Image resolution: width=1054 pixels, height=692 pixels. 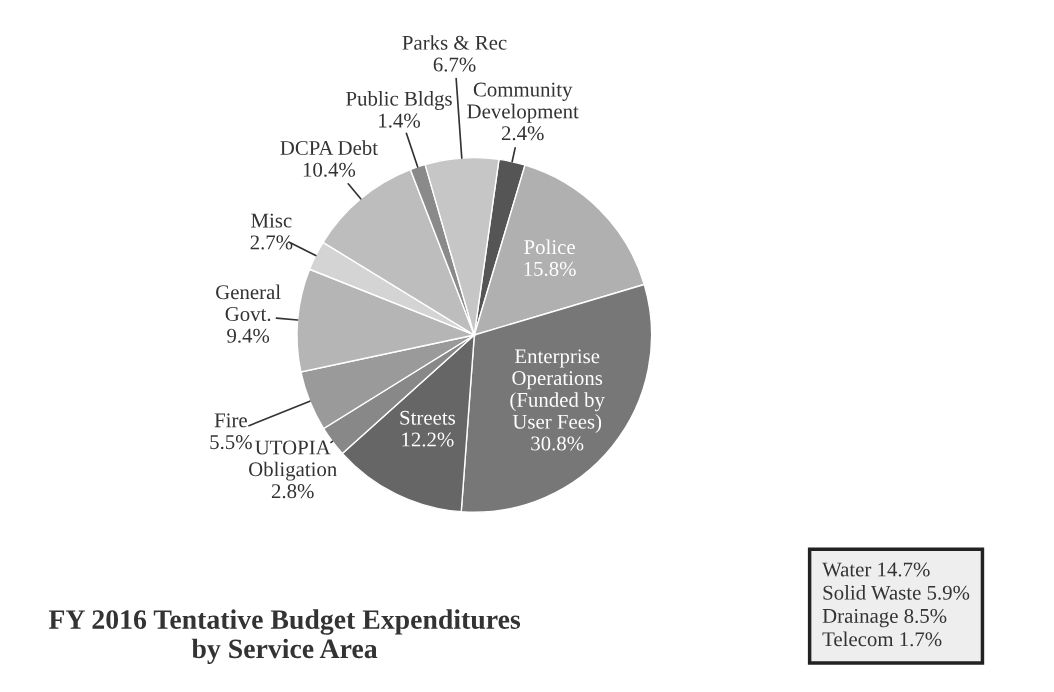 I want to click on slice-label: Enterprise Operations (Funded by User Fees), so click(x=557, y=391).